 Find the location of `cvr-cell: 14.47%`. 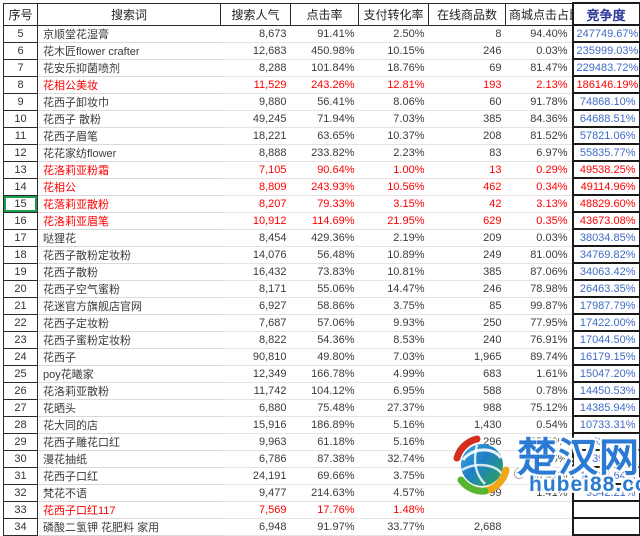

cvr-cell: 14.47% is located at coordinates (393, 289).